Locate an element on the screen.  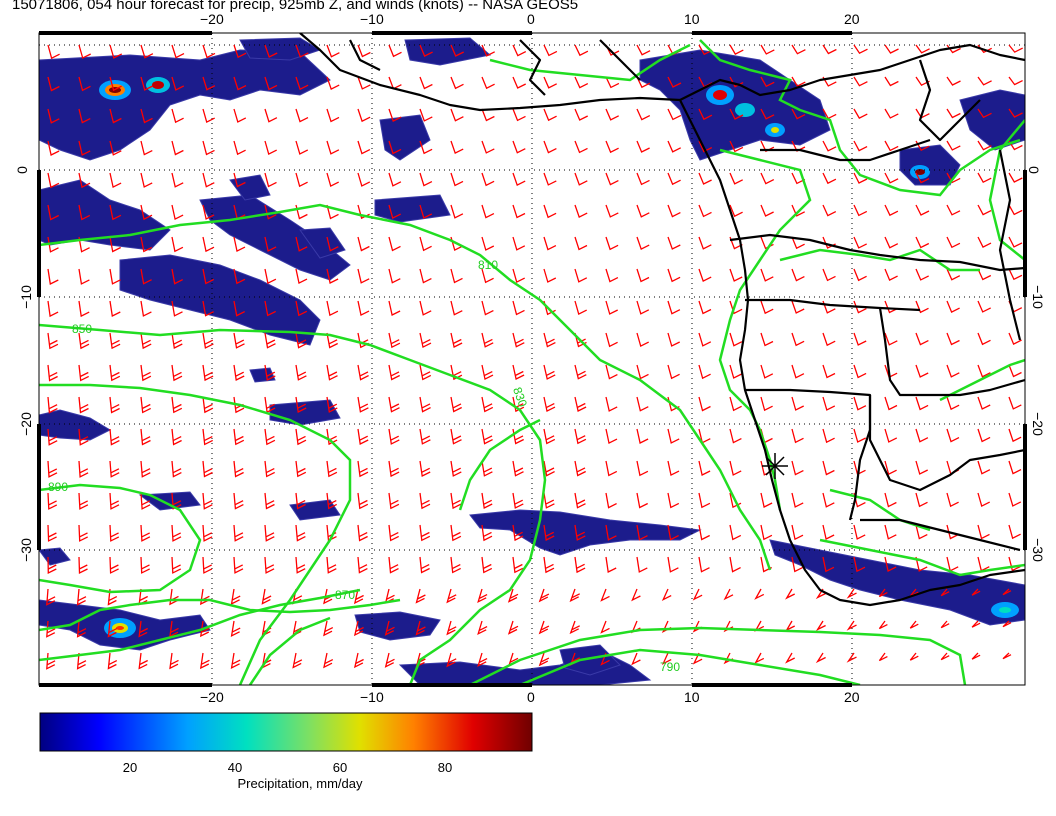
colorbar-tick-80: 80 is located at coordinates (445, 767).